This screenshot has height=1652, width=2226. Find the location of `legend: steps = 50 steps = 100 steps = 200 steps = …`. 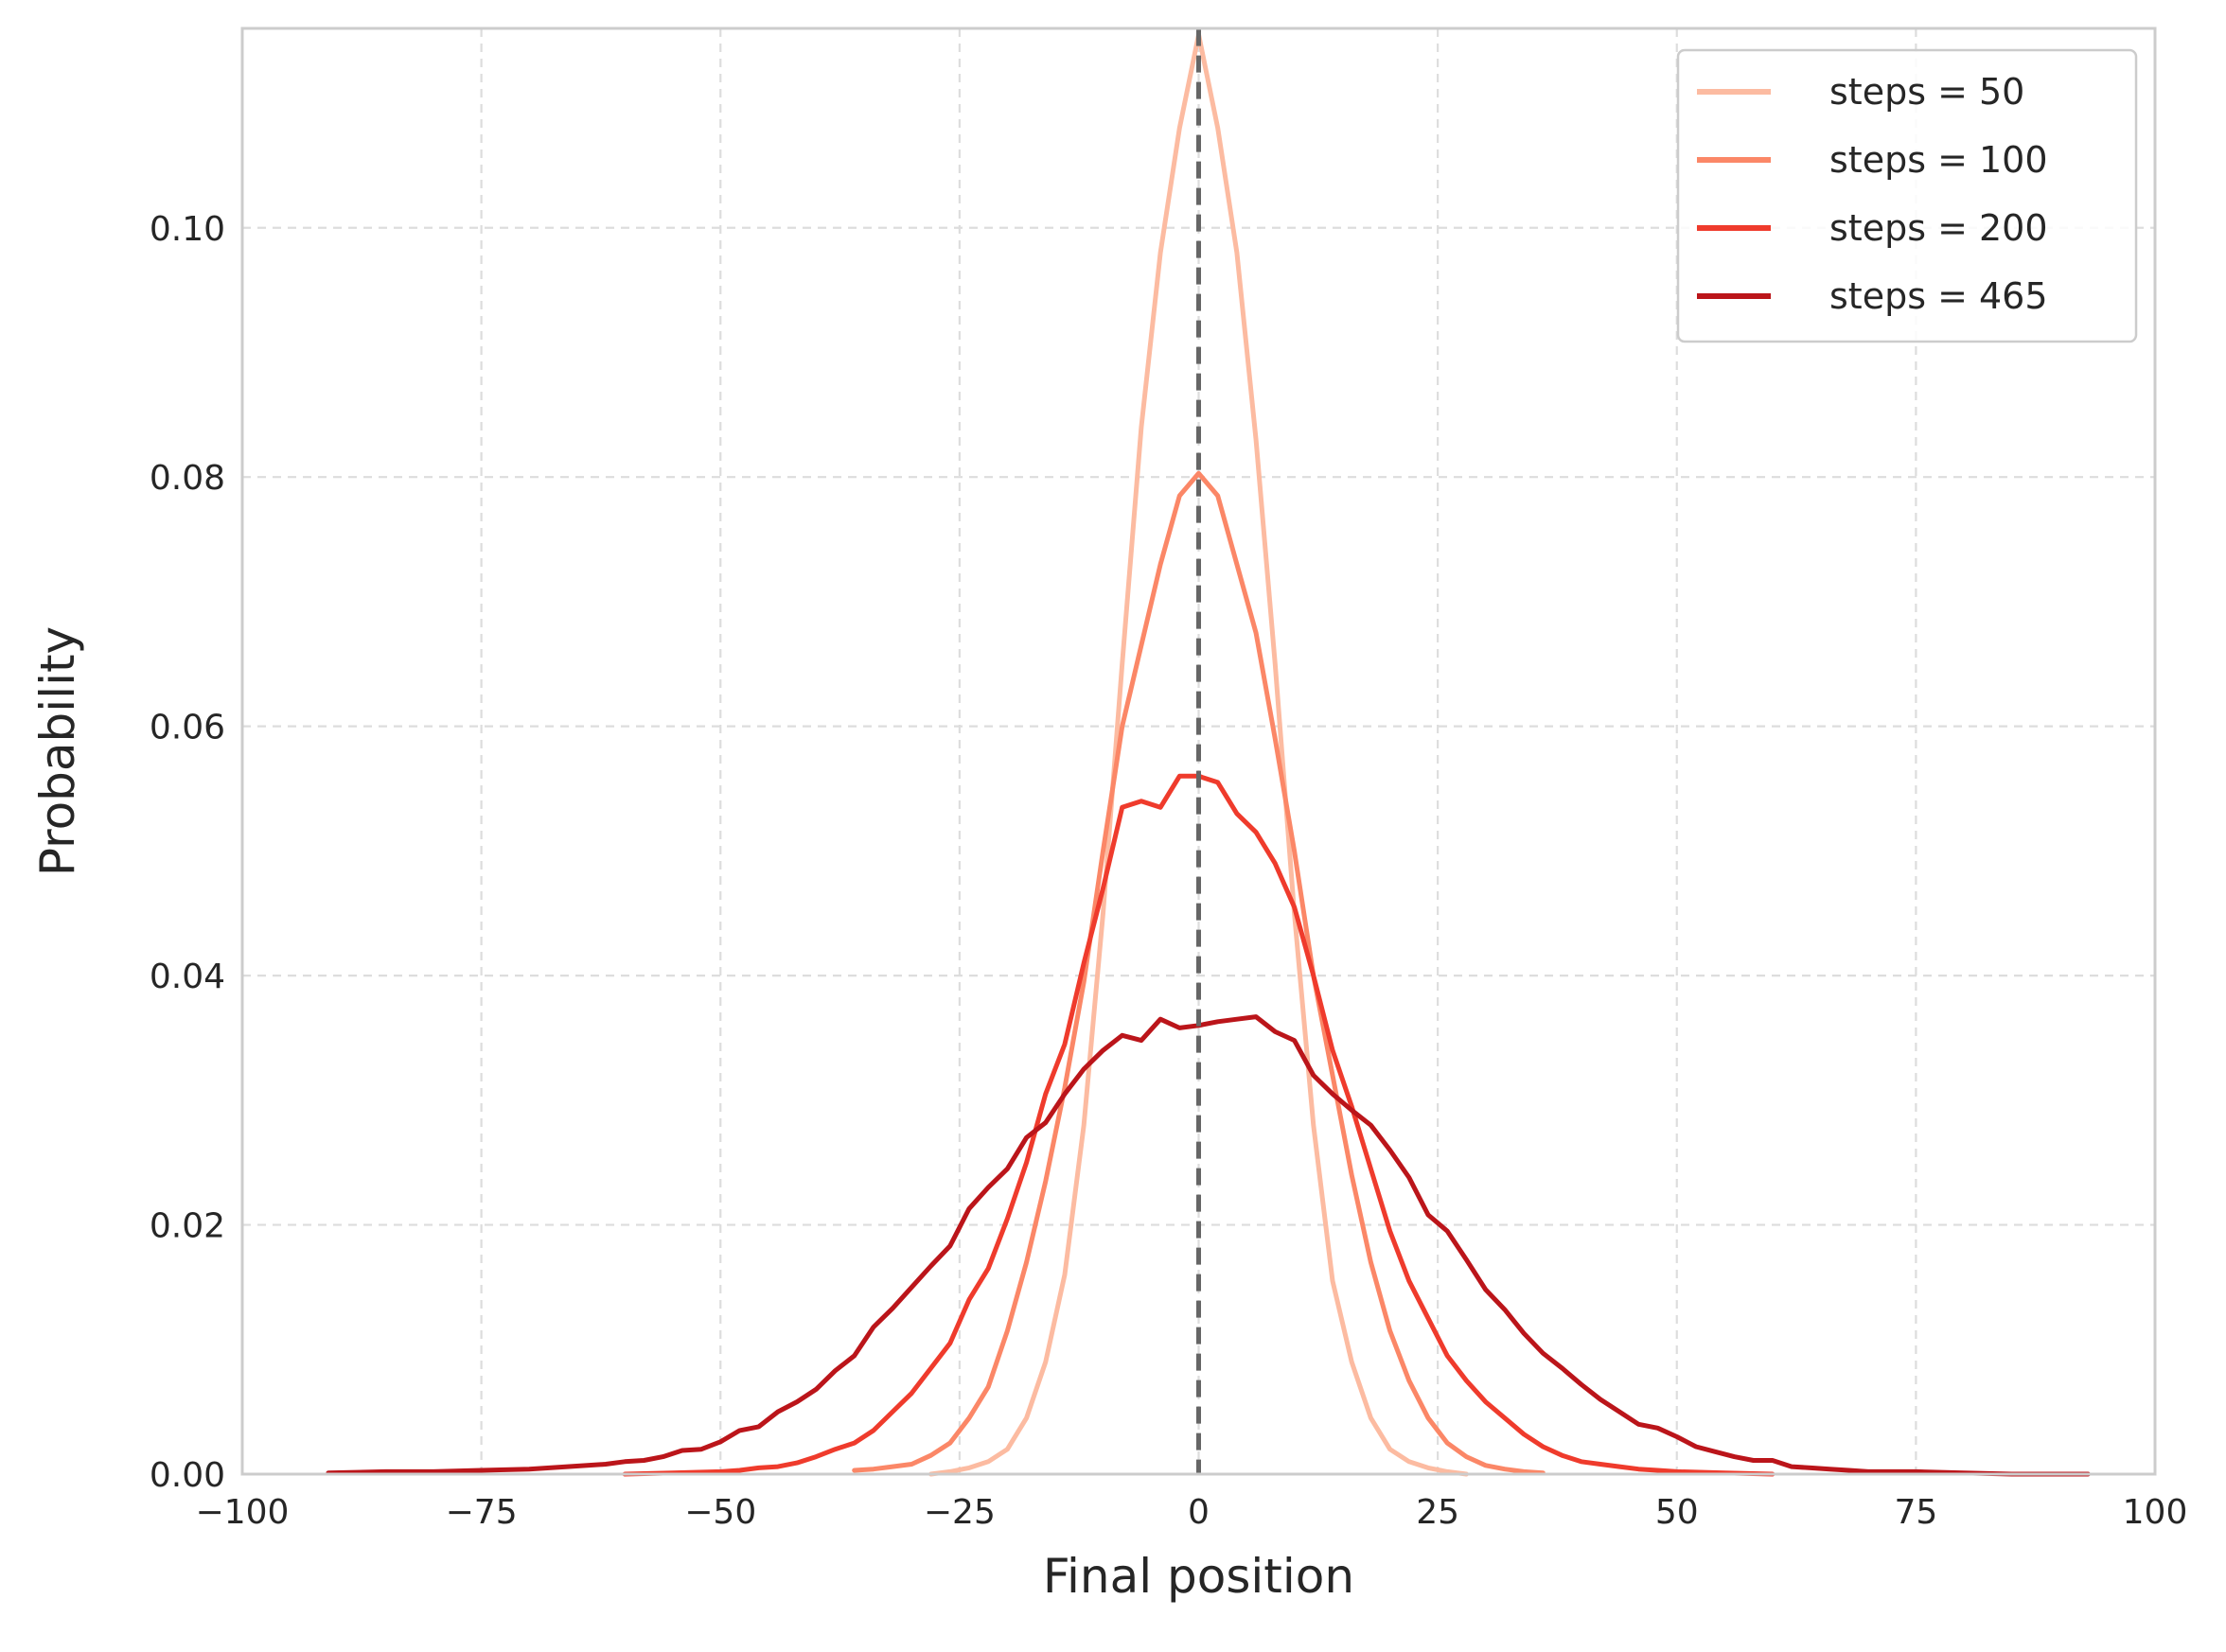

legend: steps = 50 steps = 100 steps = 200 steps = … is located at coordinates (1907, 195).